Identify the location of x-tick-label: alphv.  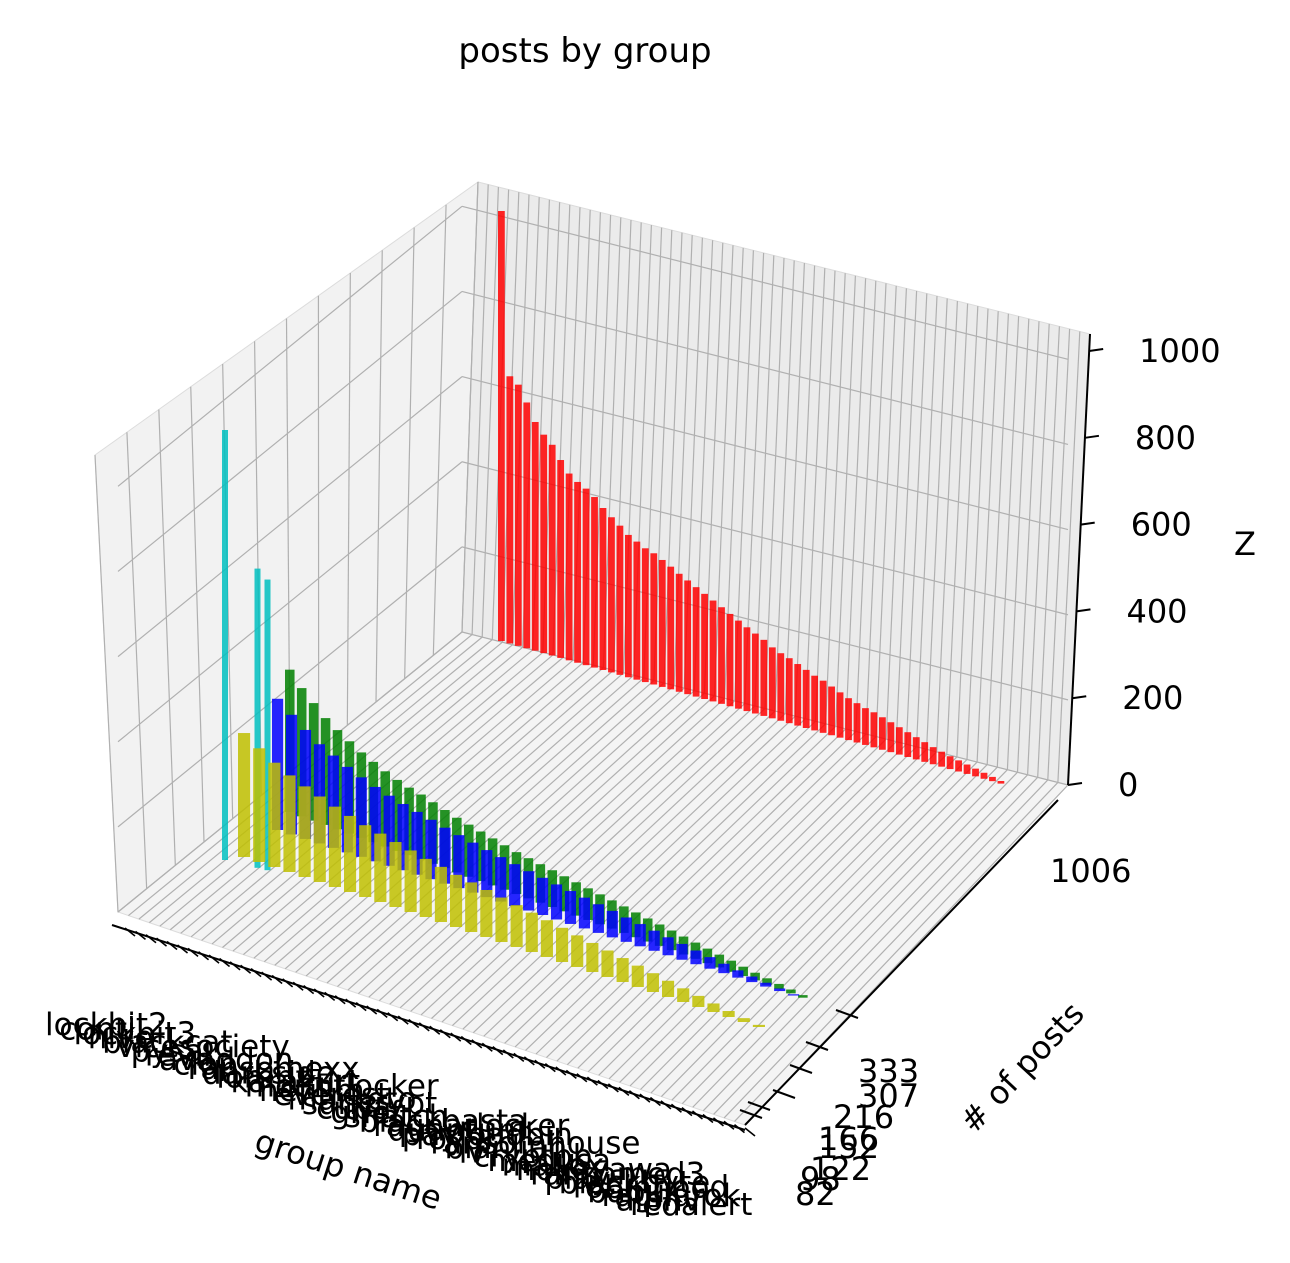
(658, 1201).